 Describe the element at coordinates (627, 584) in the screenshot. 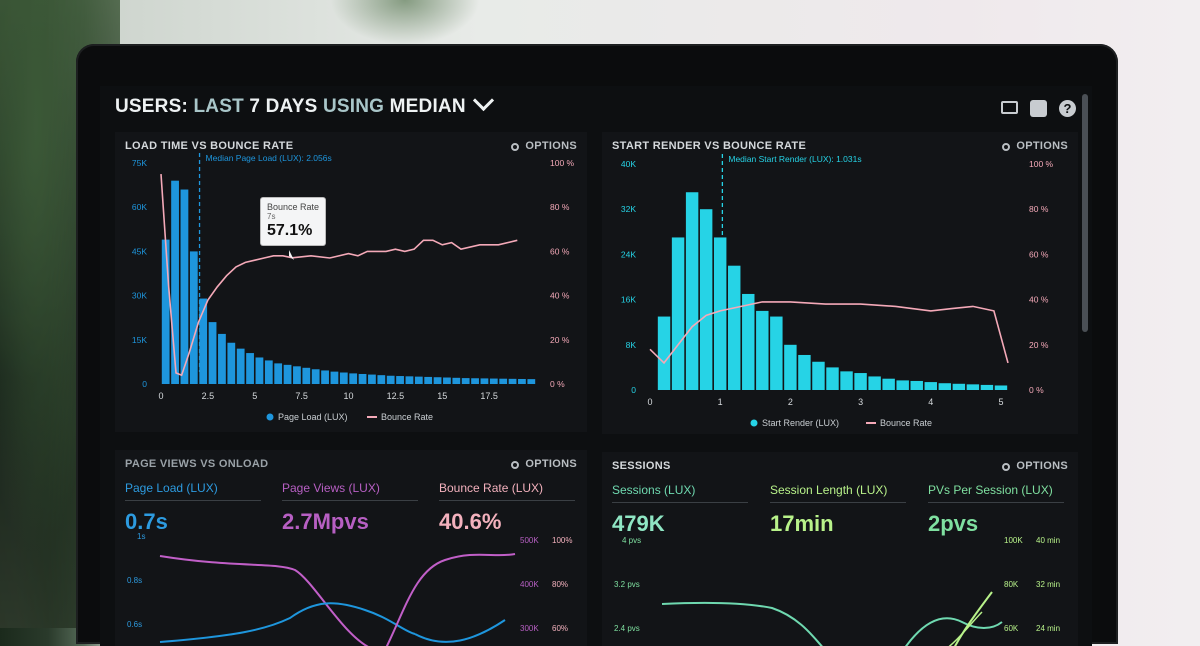

I see `y-tick: 3.2 pvs` at that location.